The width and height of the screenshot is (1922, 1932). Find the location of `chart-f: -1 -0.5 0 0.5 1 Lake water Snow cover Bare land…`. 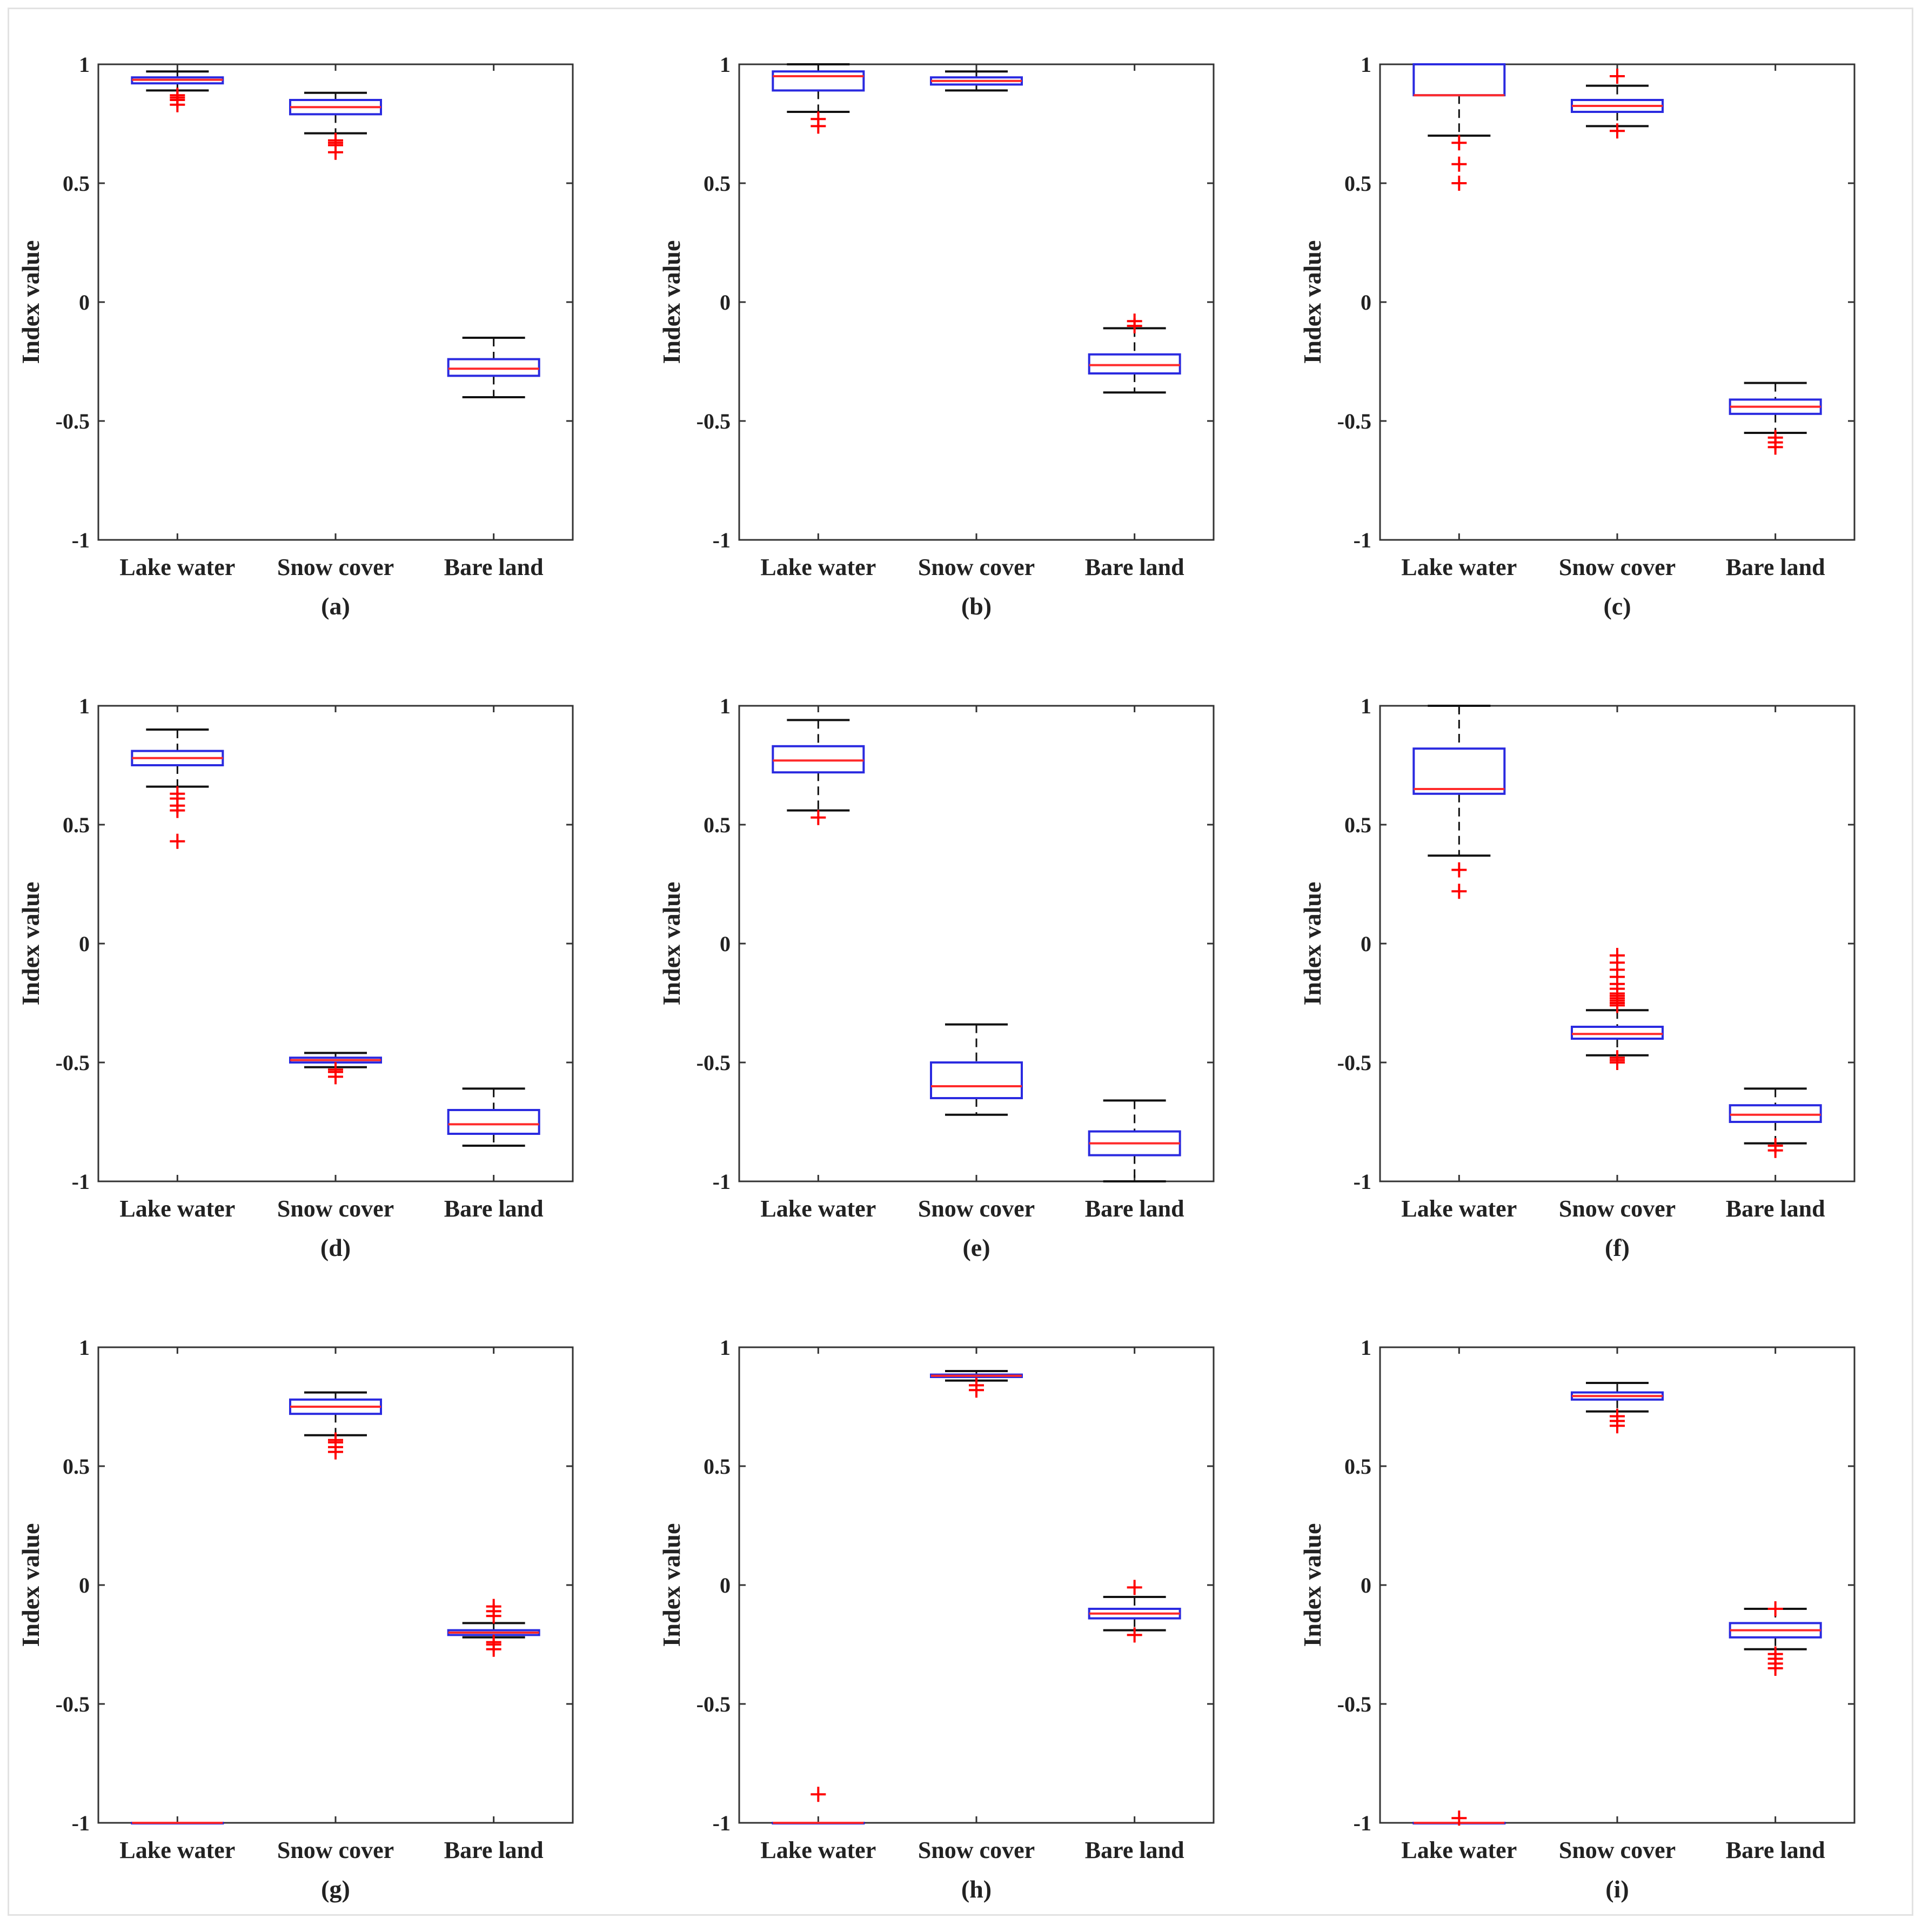

chart-f: -1 -0.5 0 0.5 1 Lake water Snow cover Bare land… is located at coordinates (1577, 977).